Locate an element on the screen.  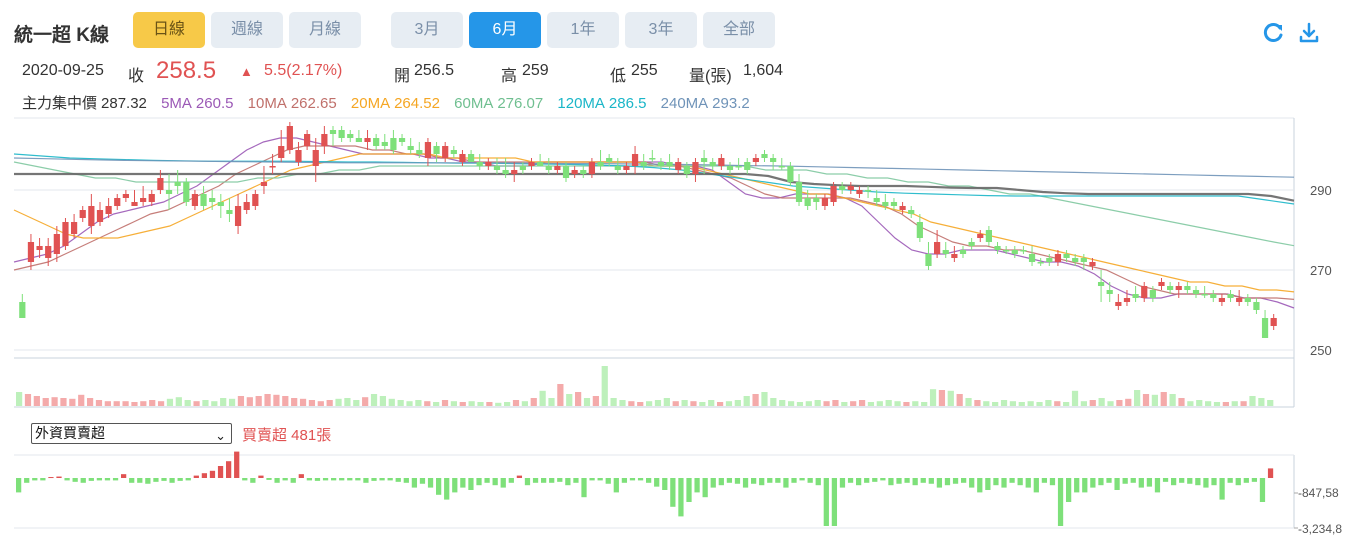
tab-range-6m: 6月 is located at coordinates (505, 30).